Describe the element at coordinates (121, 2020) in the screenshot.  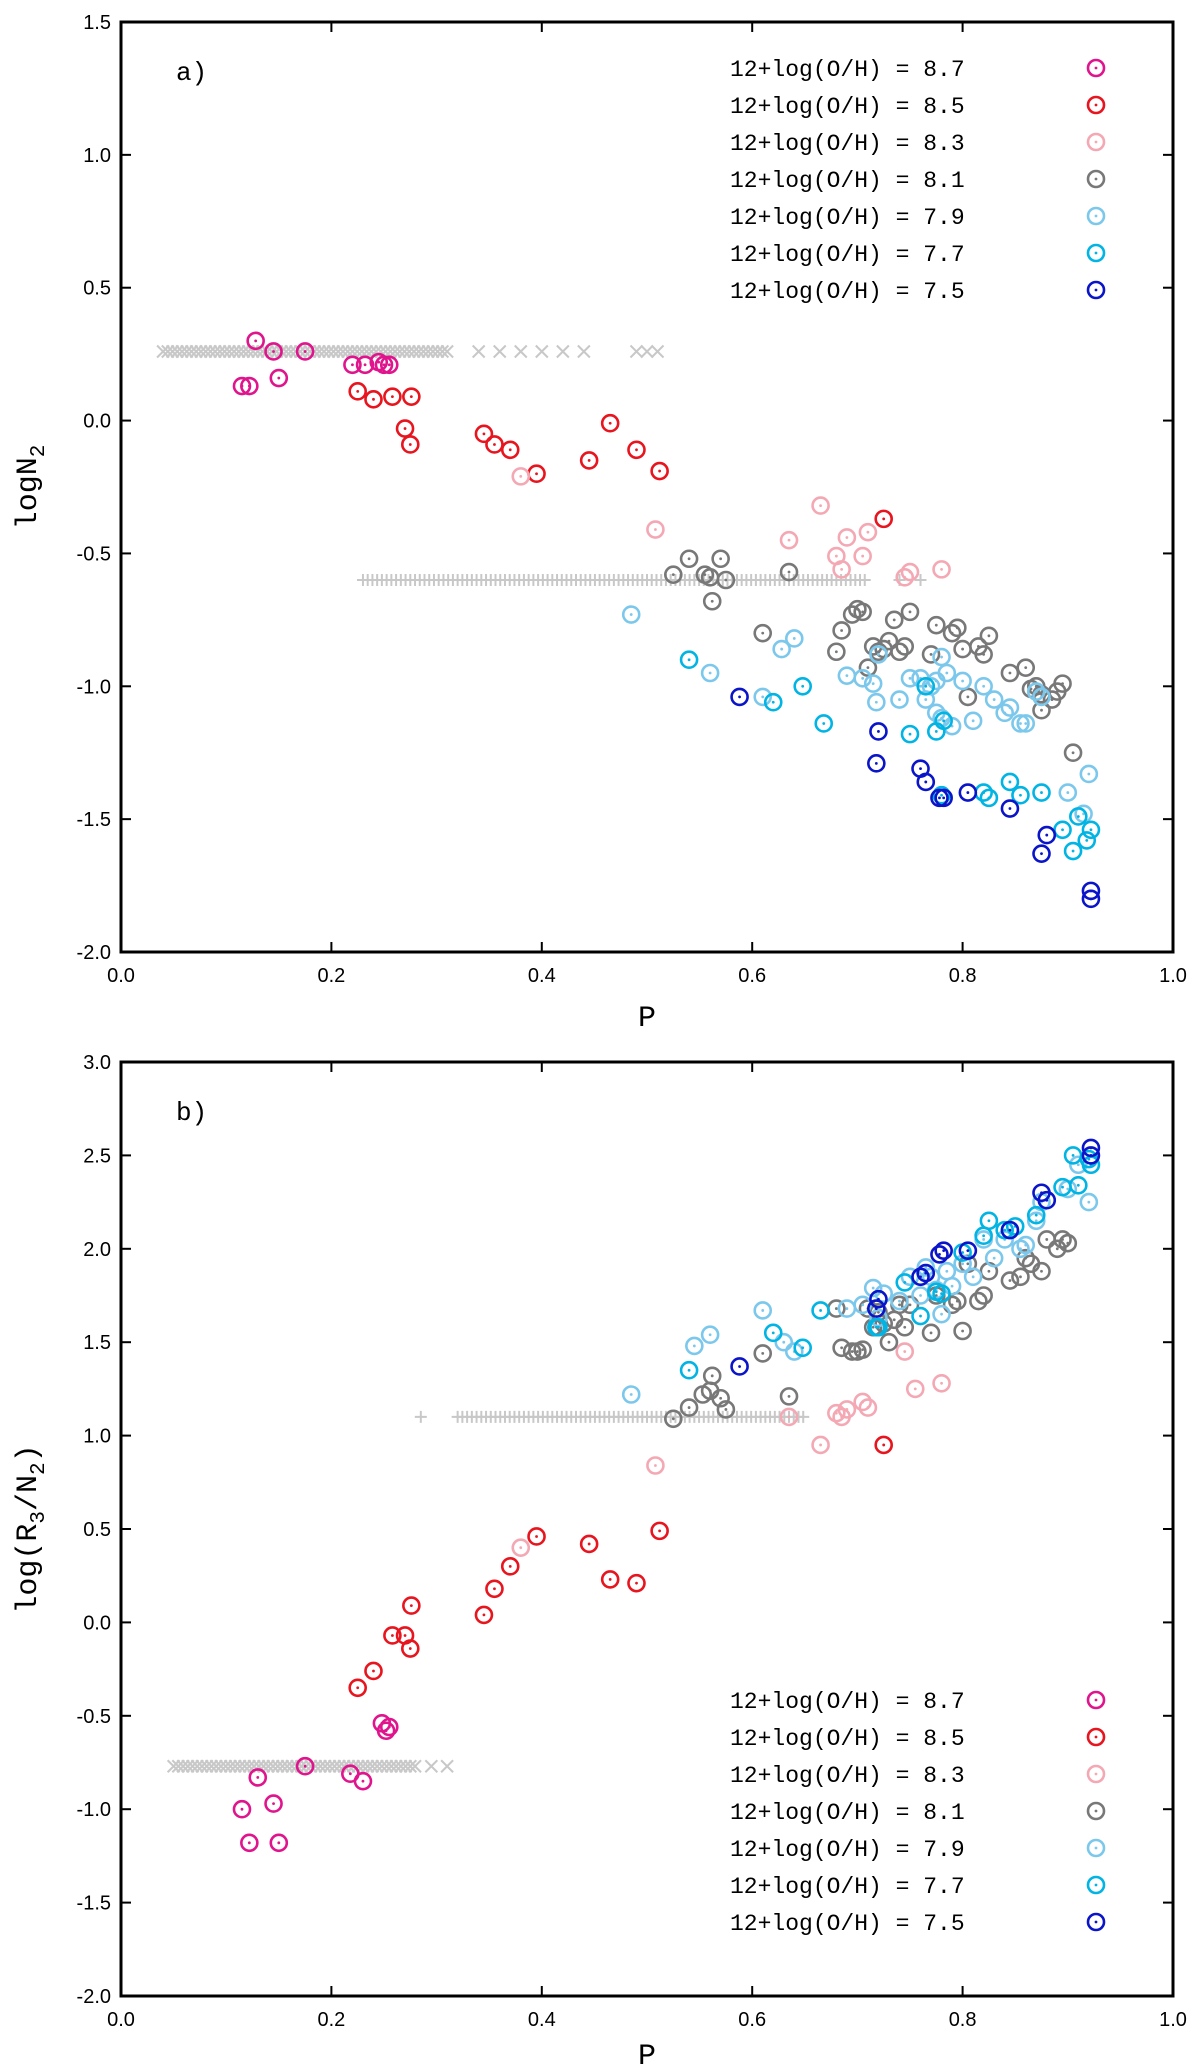
I see `x-tick-label: 0.0` at that location.